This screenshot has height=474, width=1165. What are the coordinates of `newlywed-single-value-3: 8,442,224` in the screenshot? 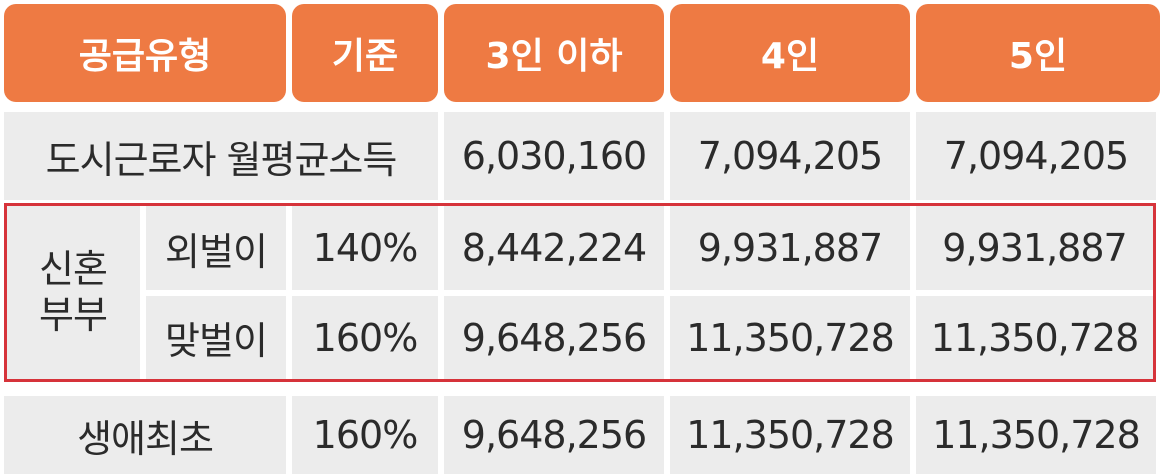 It's located at (554, 248).